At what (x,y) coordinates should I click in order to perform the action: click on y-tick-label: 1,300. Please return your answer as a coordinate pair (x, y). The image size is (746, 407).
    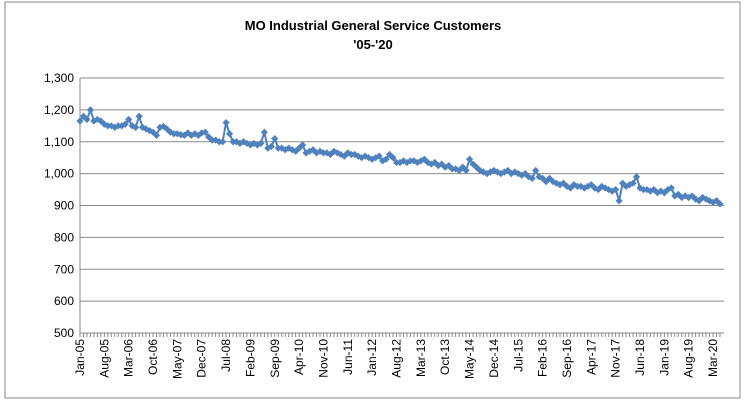
    Looking at the image, I should click on (59, 78).